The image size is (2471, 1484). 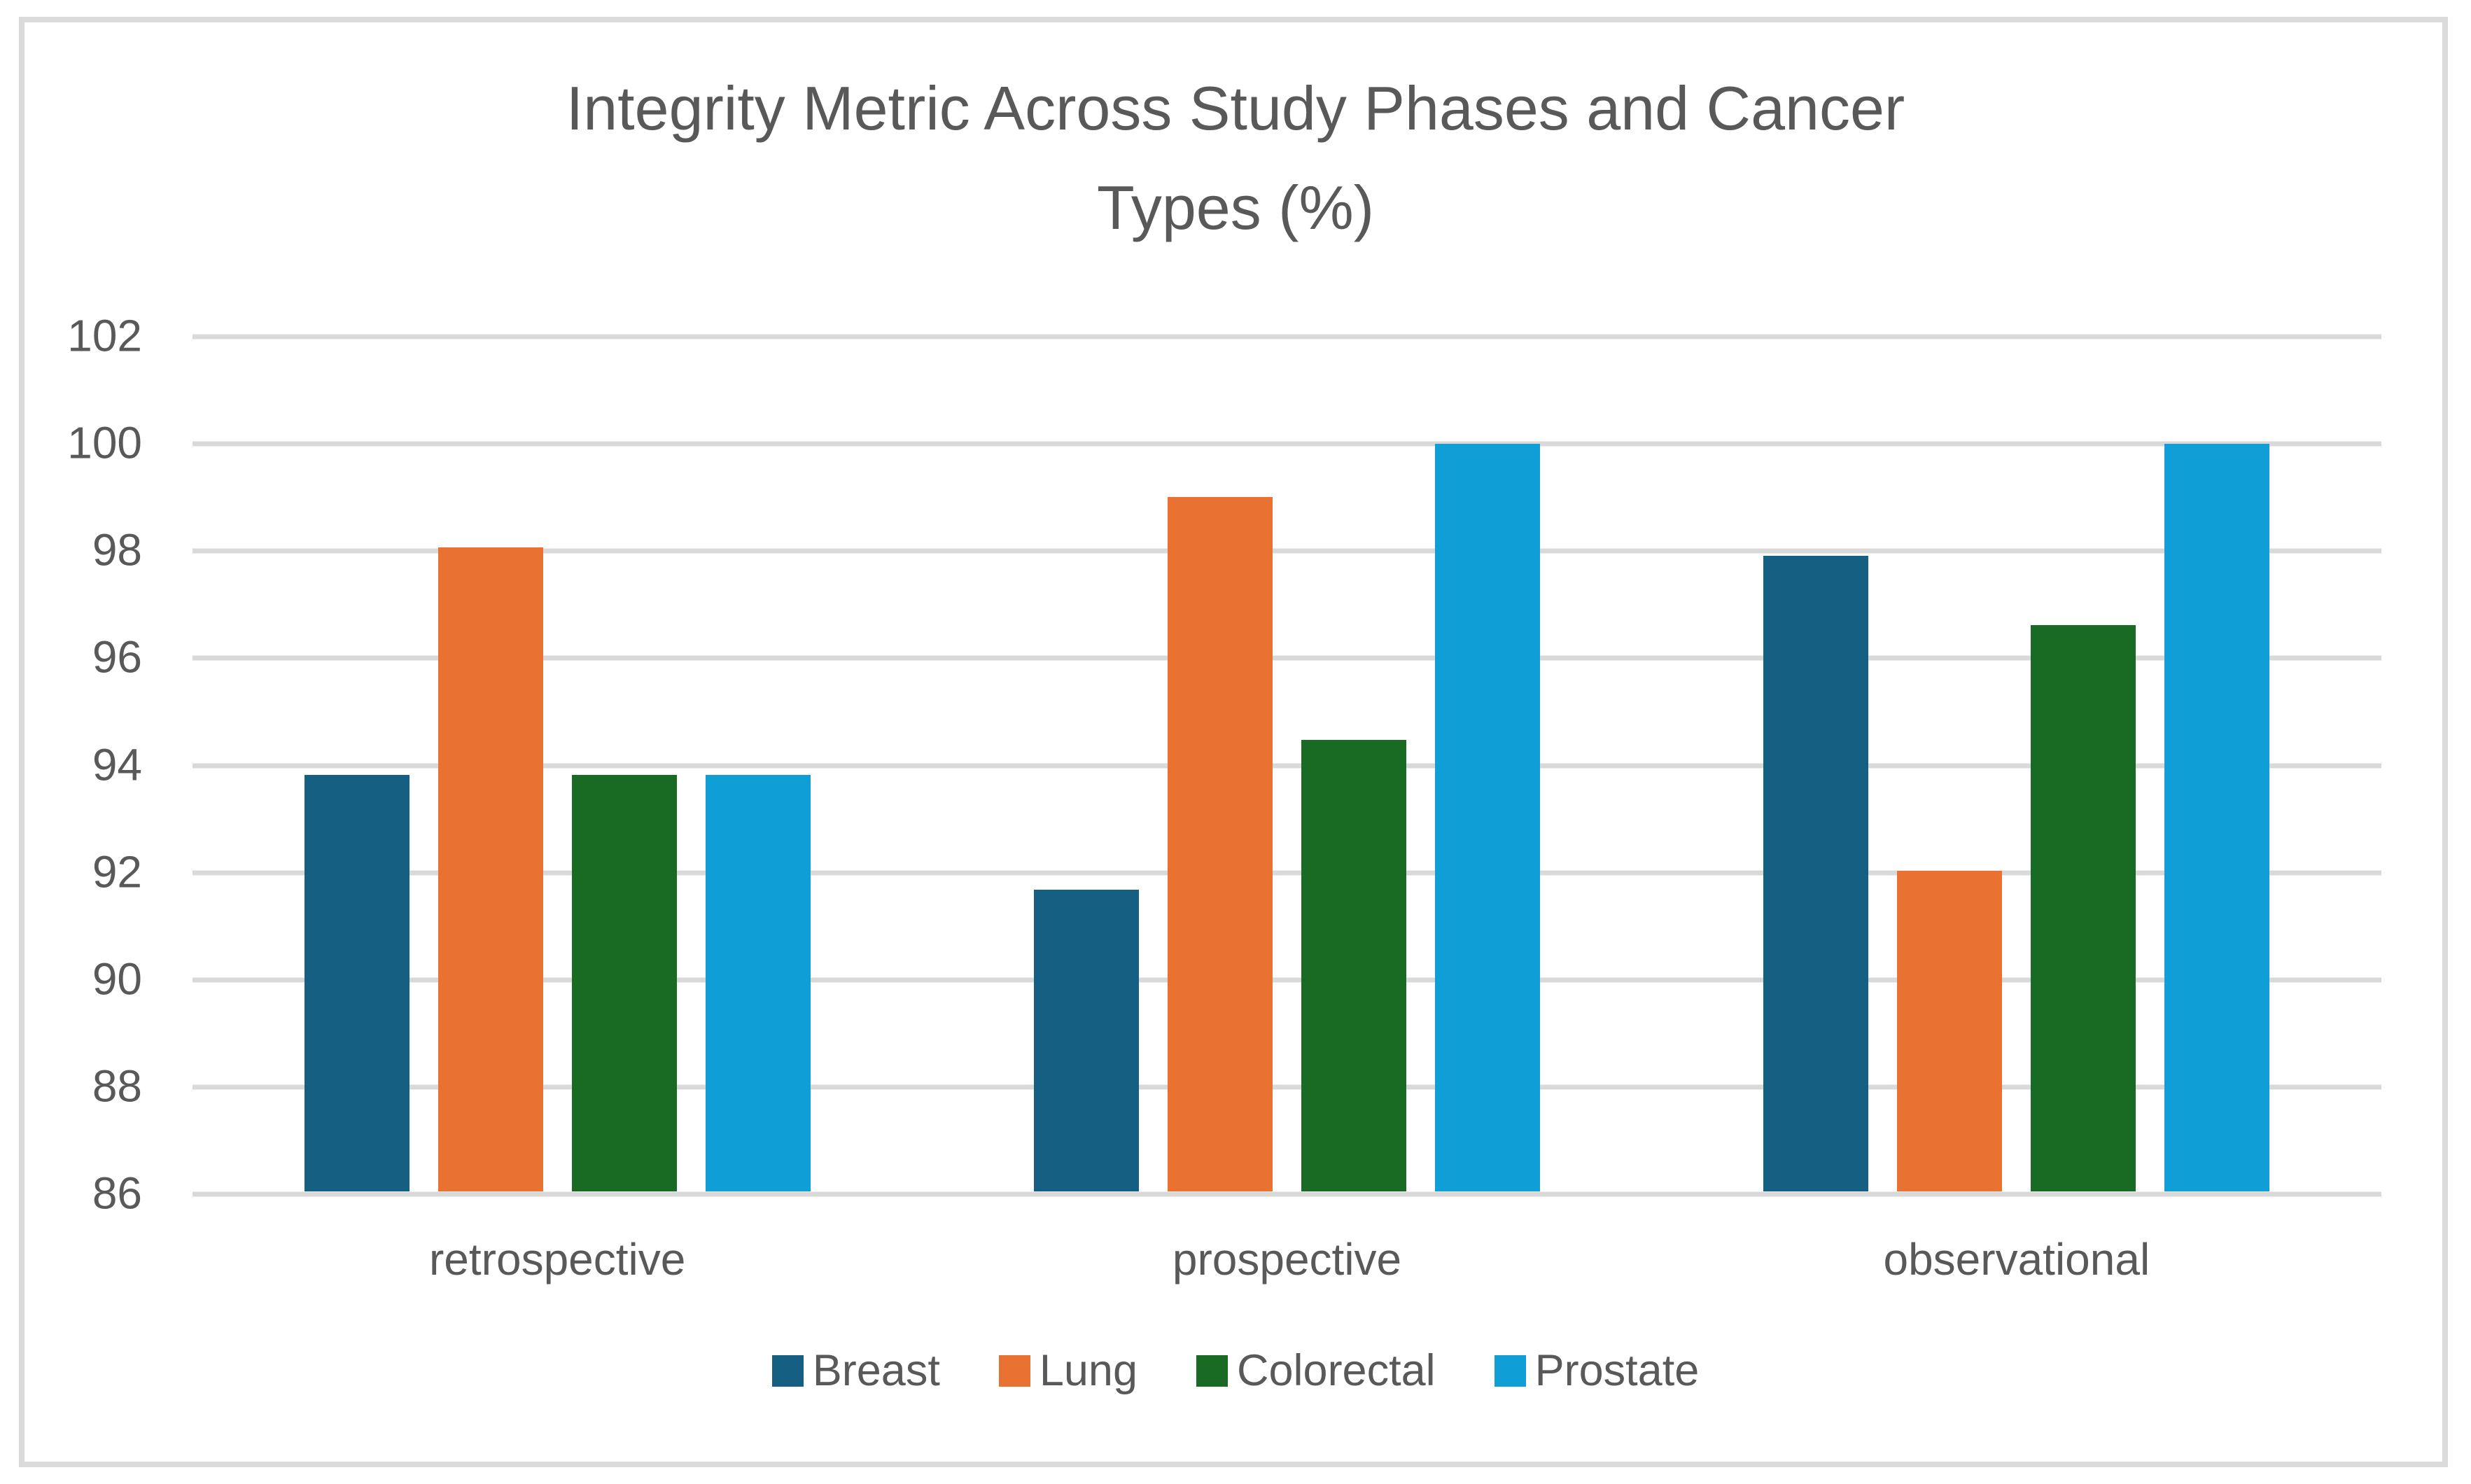 I want to click on legend-label-colorectal: Colorectal, so click(x=1336, y=1370).